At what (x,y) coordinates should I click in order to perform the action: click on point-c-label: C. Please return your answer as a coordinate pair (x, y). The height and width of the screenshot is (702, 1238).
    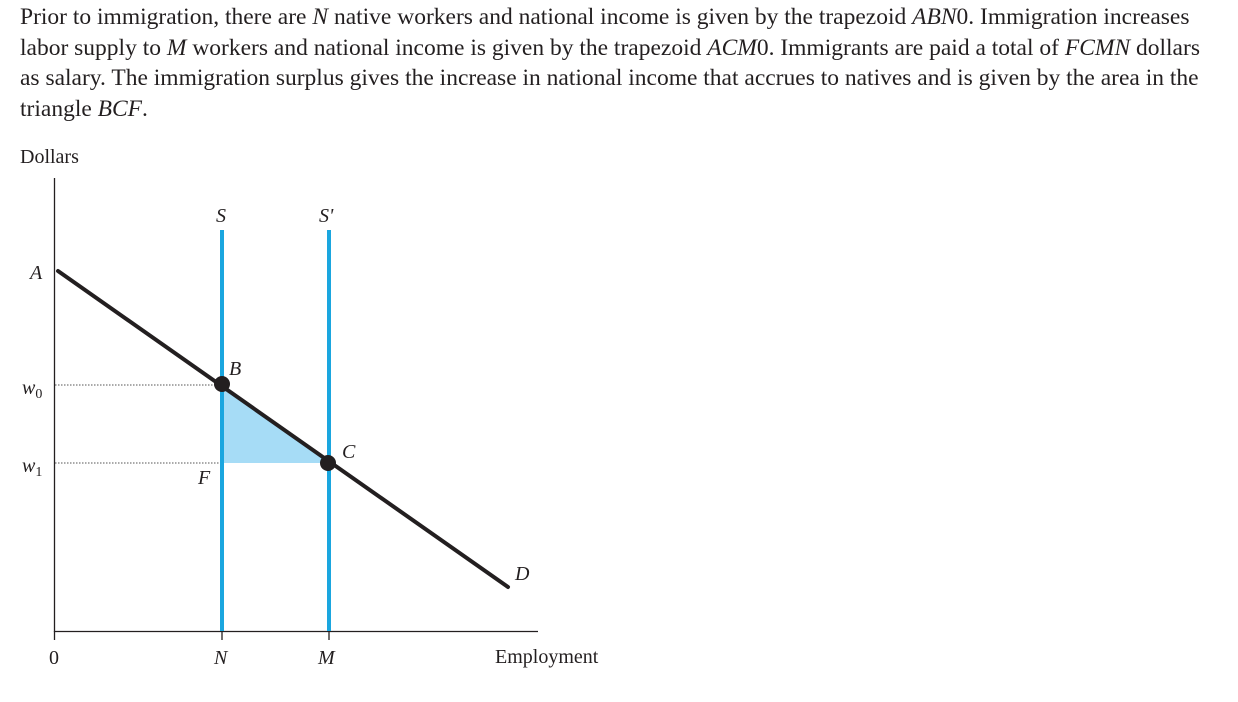
    Looking at the image, I should click on (349, 452).